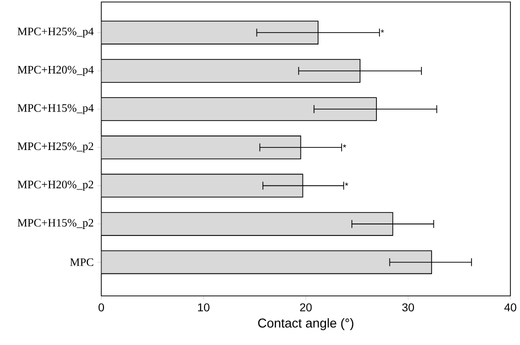 This screenshot has height=345, width=520. What do you see at coordinates (56, 147) in the screenshot?
I see `y-tick-label: MPC+H25%_p2` at bounding box center [56, 147].